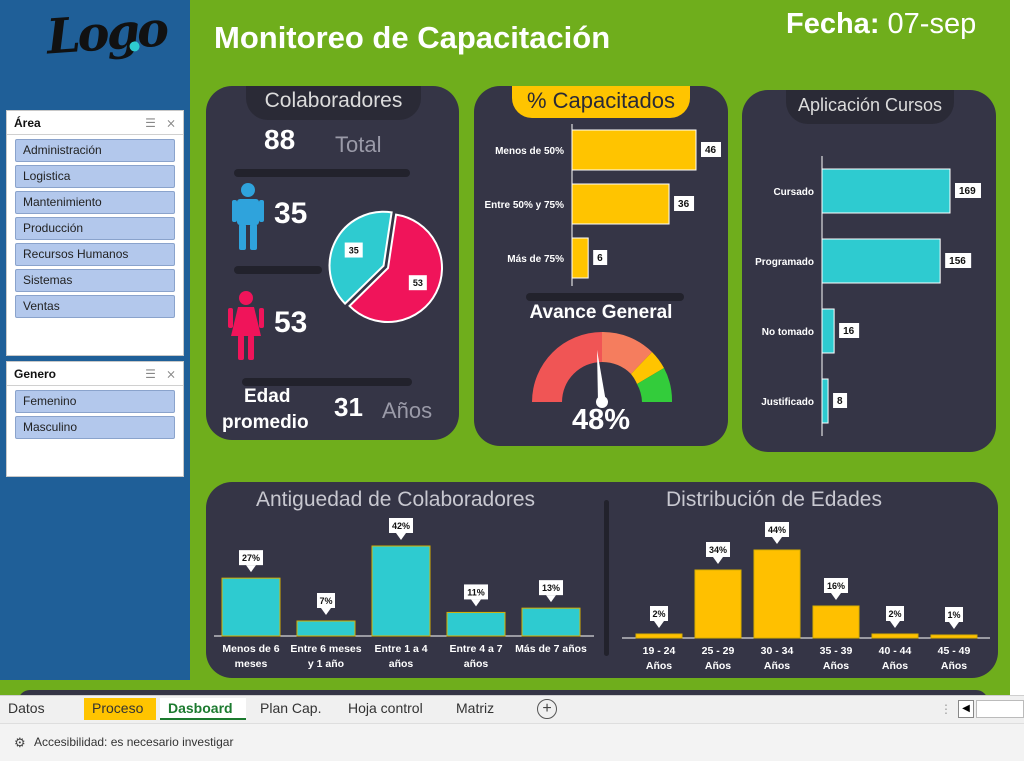 The width and height of the screenshot is (1024, 761). I want to click on capacitados-title: % Capacitados, so click(601, 102).